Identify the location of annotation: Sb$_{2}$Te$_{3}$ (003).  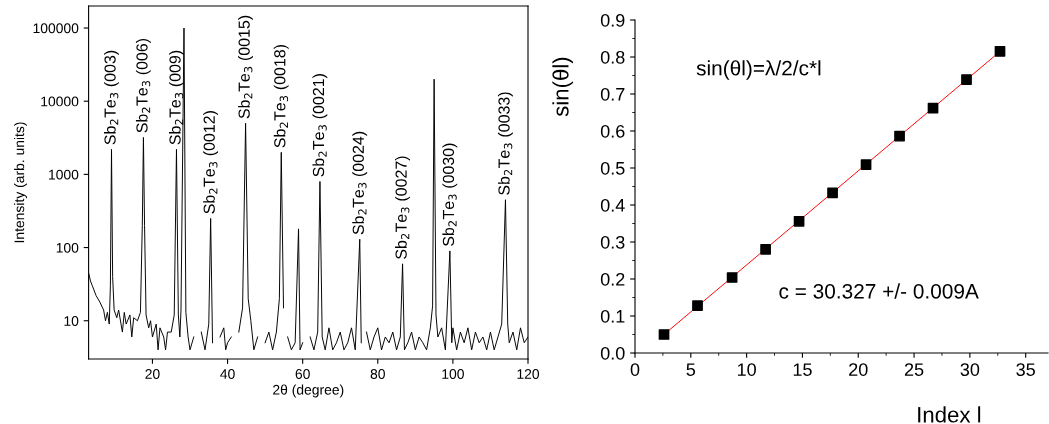
(111, 97).